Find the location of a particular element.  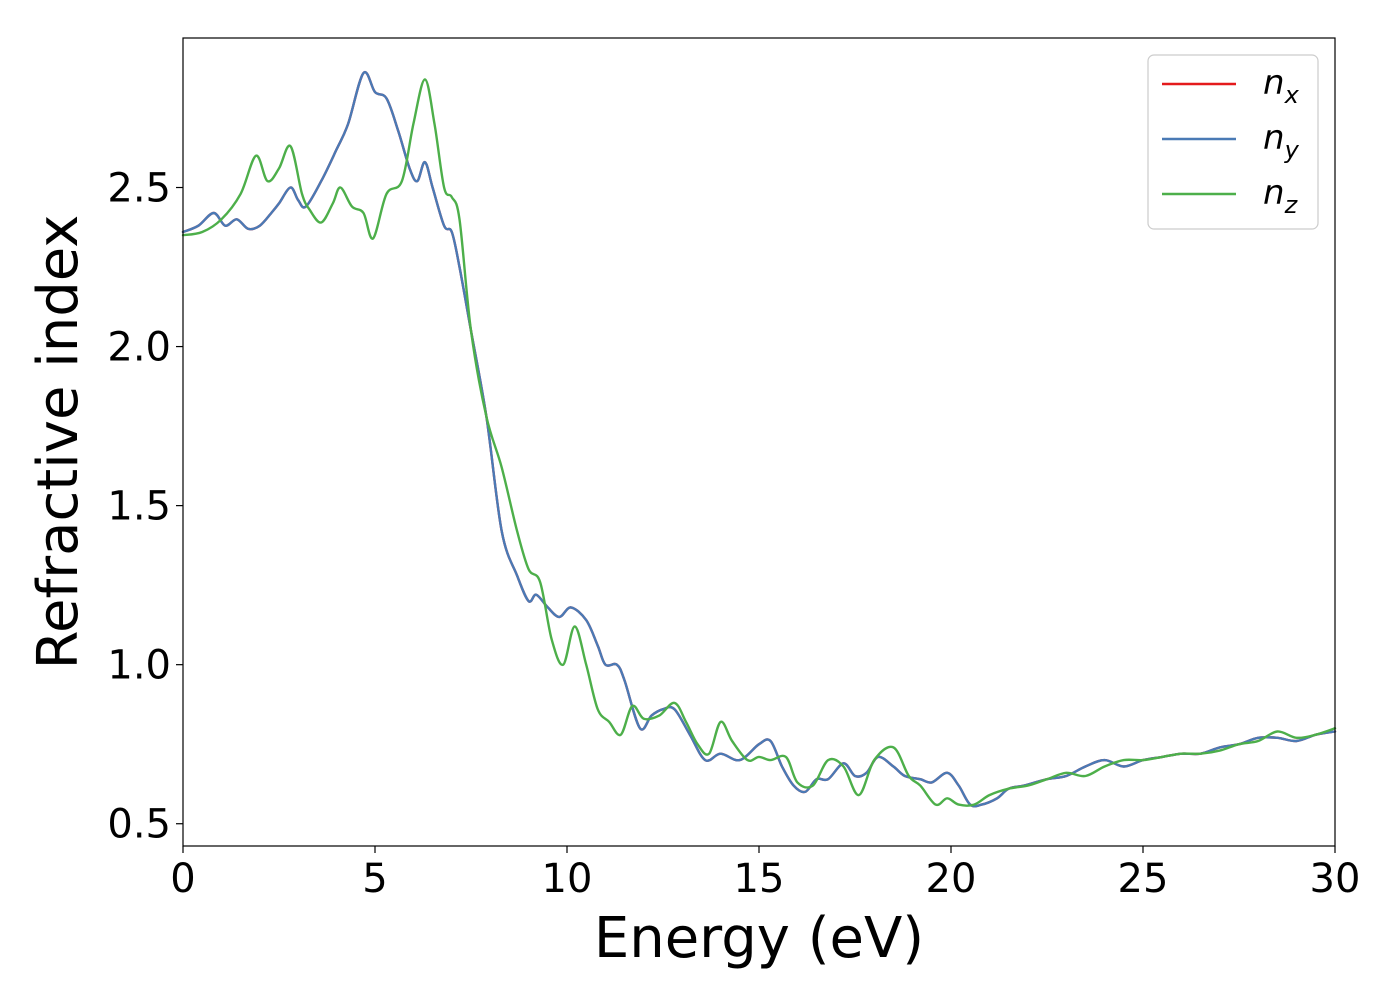

x-tick-label: 20 is located at coordinates (951, 879).